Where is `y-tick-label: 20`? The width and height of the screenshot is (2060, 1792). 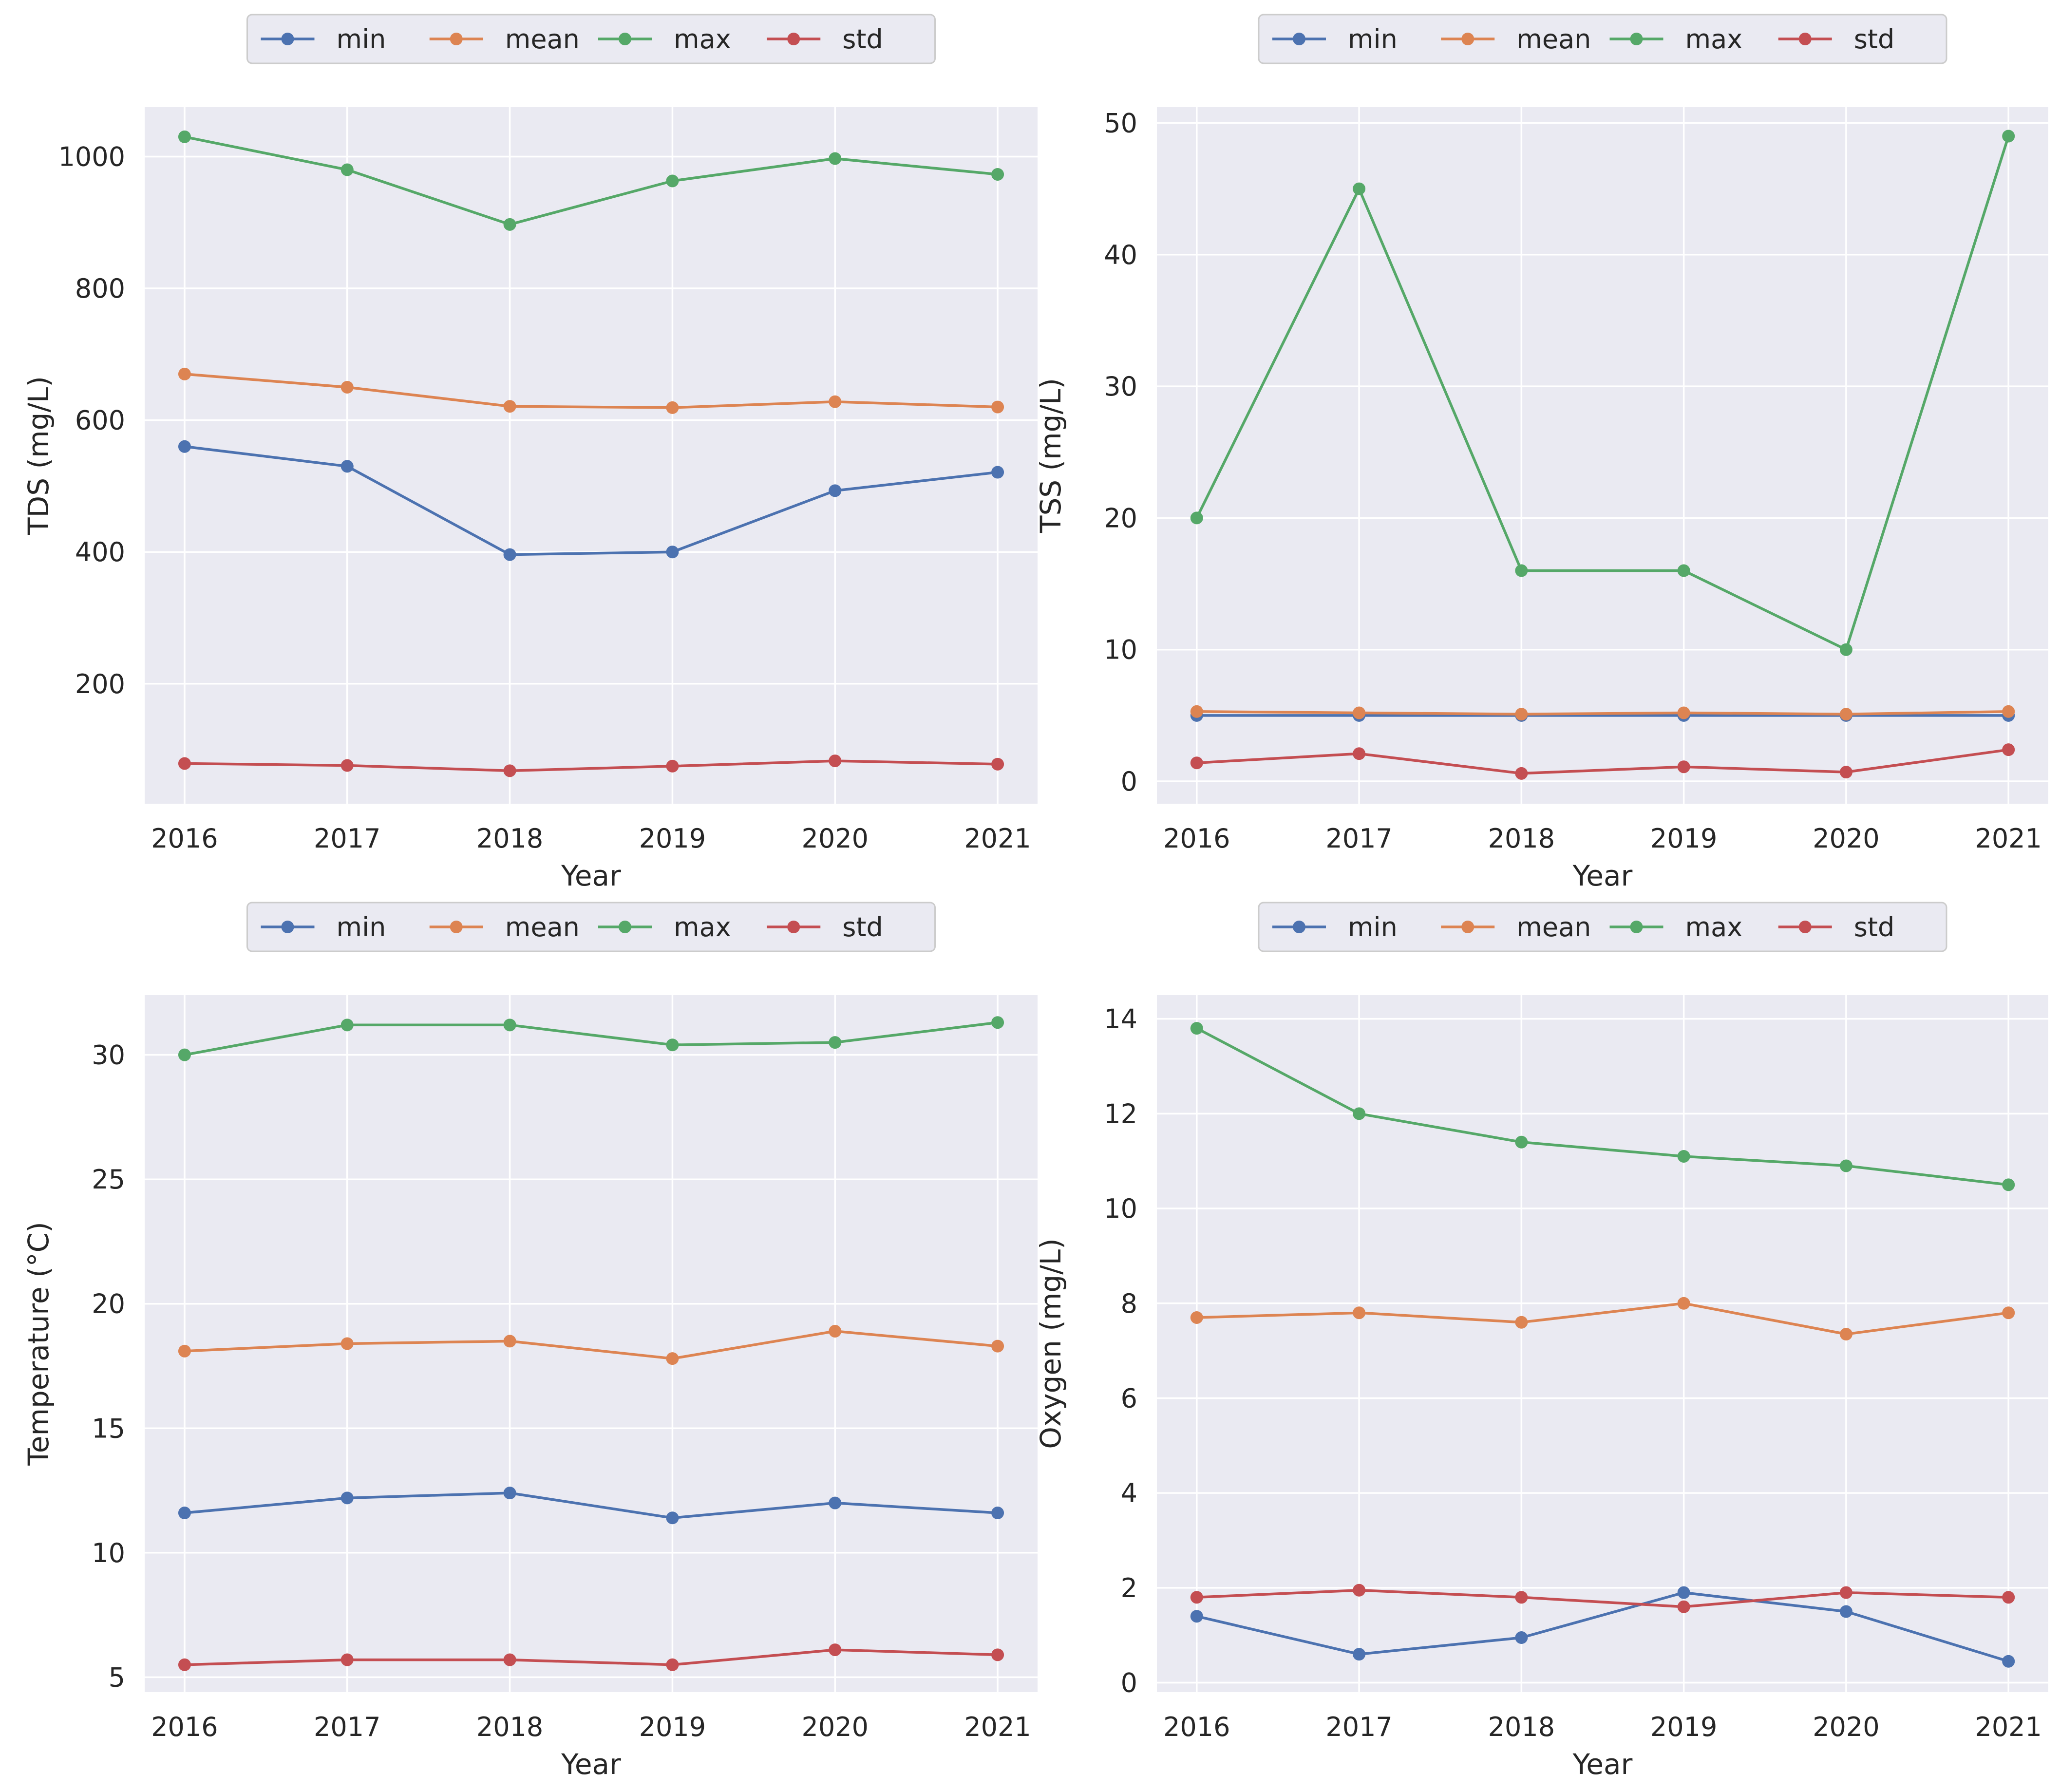 y-tick-label: 20 is located at coordinates (108, 1304).